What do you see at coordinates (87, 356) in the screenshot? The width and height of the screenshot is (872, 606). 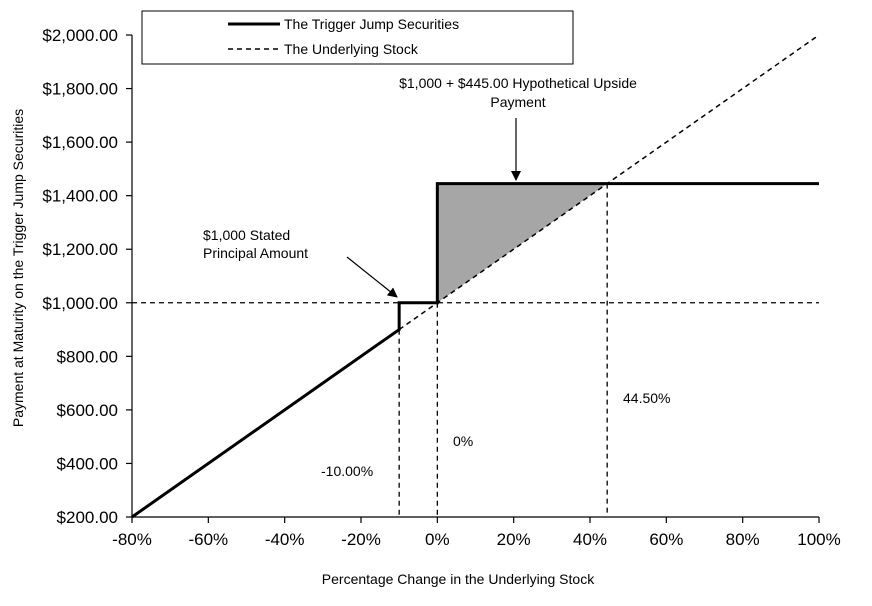 I see `y-tick-label: $800.00` at bounding box center [87, 356].